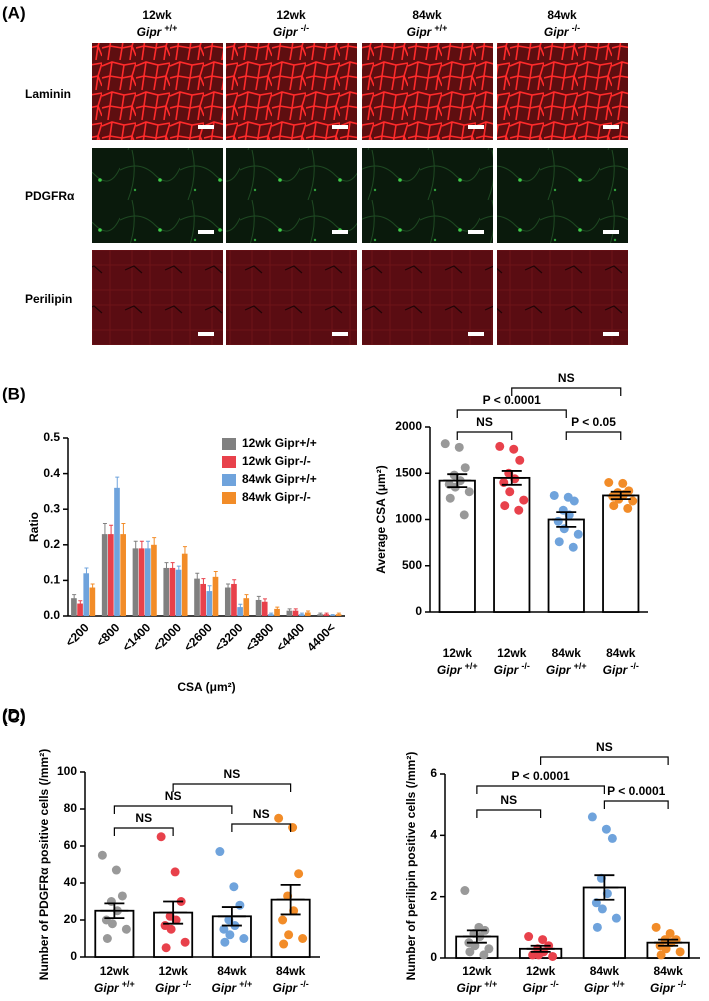  Describe the element at coordinates (198, 637) in the screenshot. I see `x-tick-label: <2600` at that location.